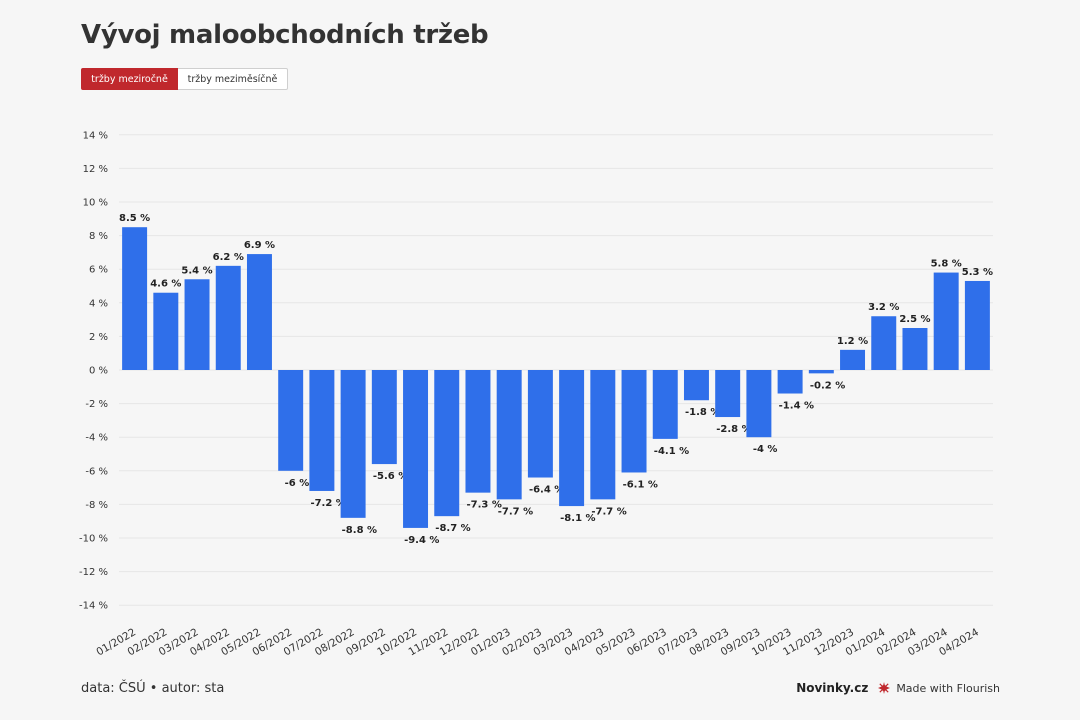 This screenshot has width=1080, height=720. Describe the element at coordinates (98, 371) in the screenshot. I see `y-tick-label: 0 %` at that location.